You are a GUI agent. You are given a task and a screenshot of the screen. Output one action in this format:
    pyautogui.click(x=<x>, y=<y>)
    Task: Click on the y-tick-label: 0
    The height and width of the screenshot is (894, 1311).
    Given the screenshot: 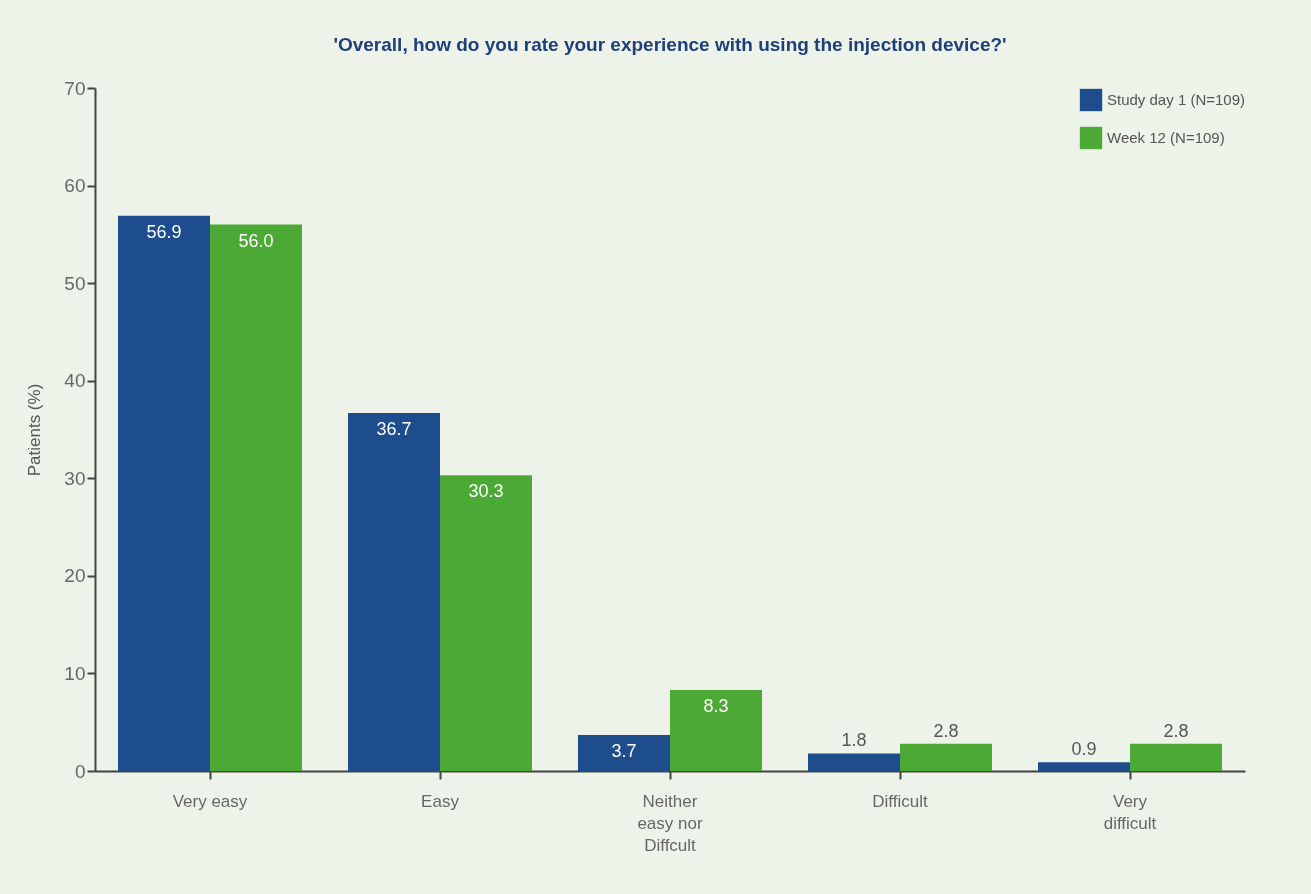 What is the action you would take?
    pyautogui.click(x=80, y=771)
    